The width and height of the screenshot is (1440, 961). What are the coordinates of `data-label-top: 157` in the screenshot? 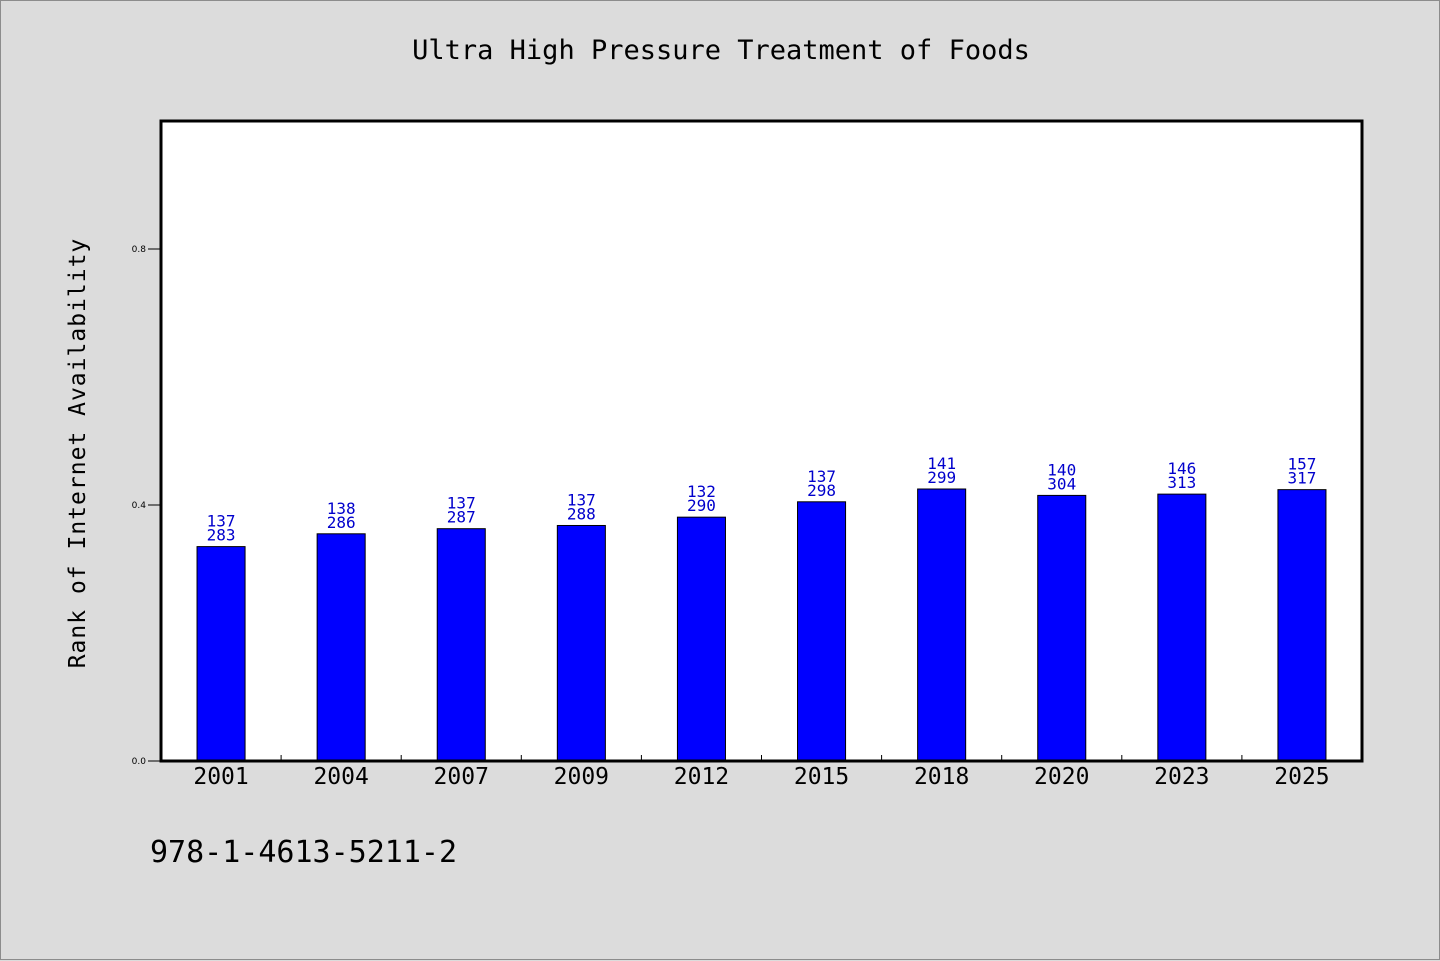 It's located at (1301, 464).